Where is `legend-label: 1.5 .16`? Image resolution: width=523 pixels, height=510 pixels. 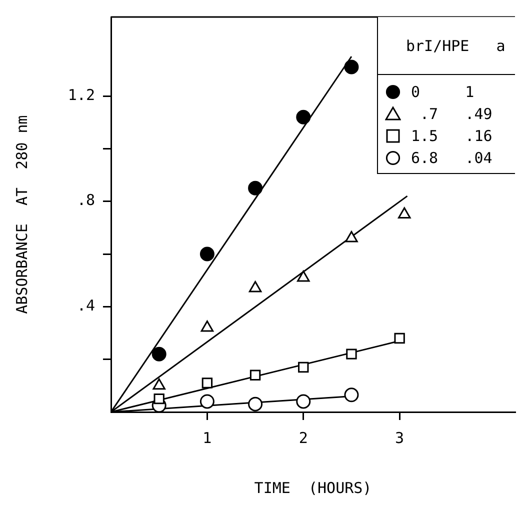 legend-label: 1.5 .16 is located at coordinates (451, 135).